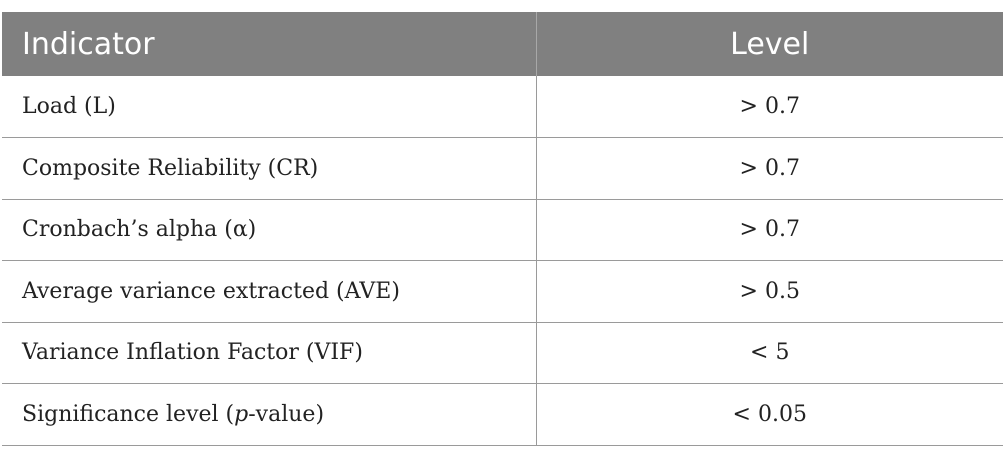  What do you see at coordinates (286, 414) in the screenshot?
I see `indicator-text-post: -value)` at bounding box center [286, 414].